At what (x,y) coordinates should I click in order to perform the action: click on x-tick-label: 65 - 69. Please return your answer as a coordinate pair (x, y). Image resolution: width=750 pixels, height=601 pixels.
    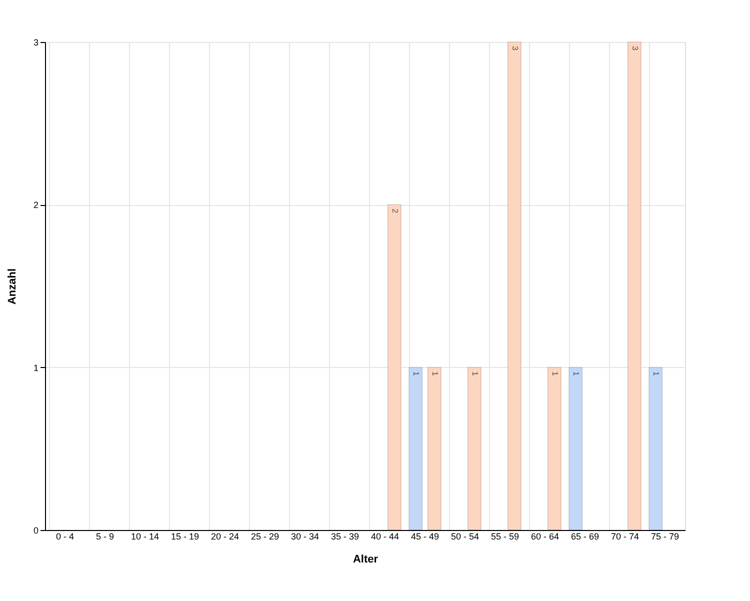
    Looking at the image, I should click on (585, 537).